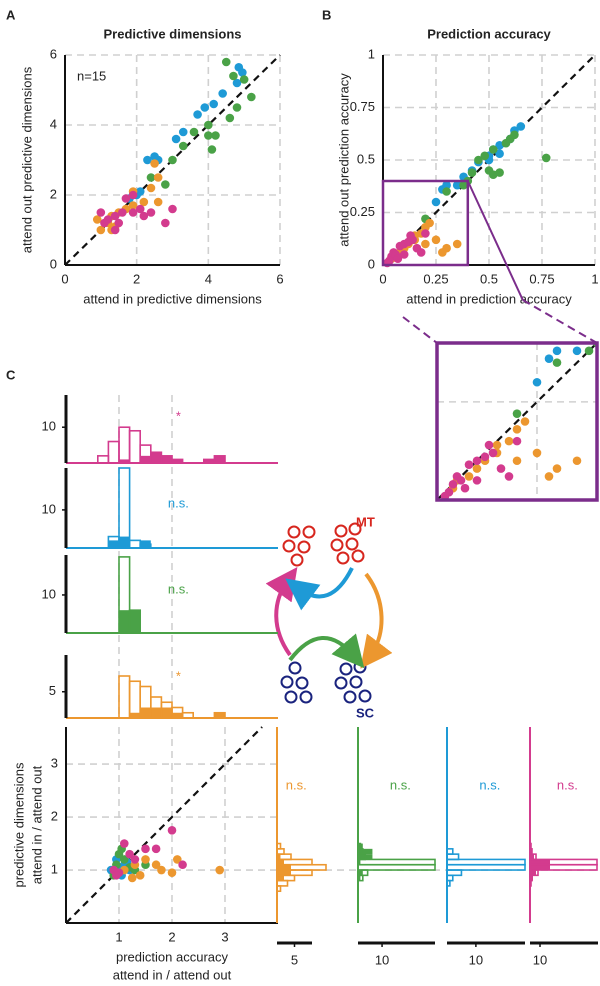 The width and height of the screenshot is (600, 986). What do you see at coordinates (326, 14) in the screenshot?
I see `panel-label: B` at bounding box center [326, 14].